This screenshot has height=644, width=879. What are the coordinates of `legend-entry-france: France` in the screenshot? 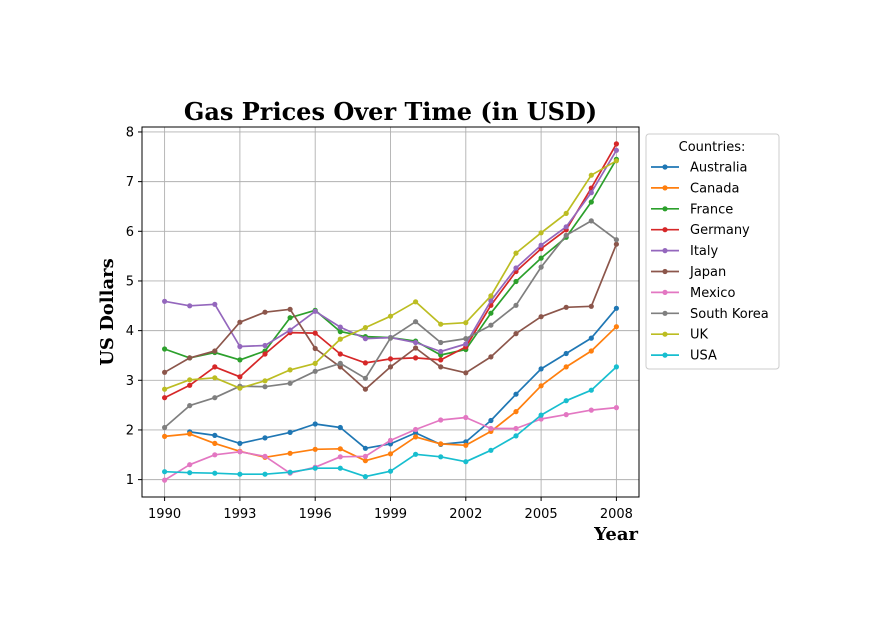 It's located at (692, 209).